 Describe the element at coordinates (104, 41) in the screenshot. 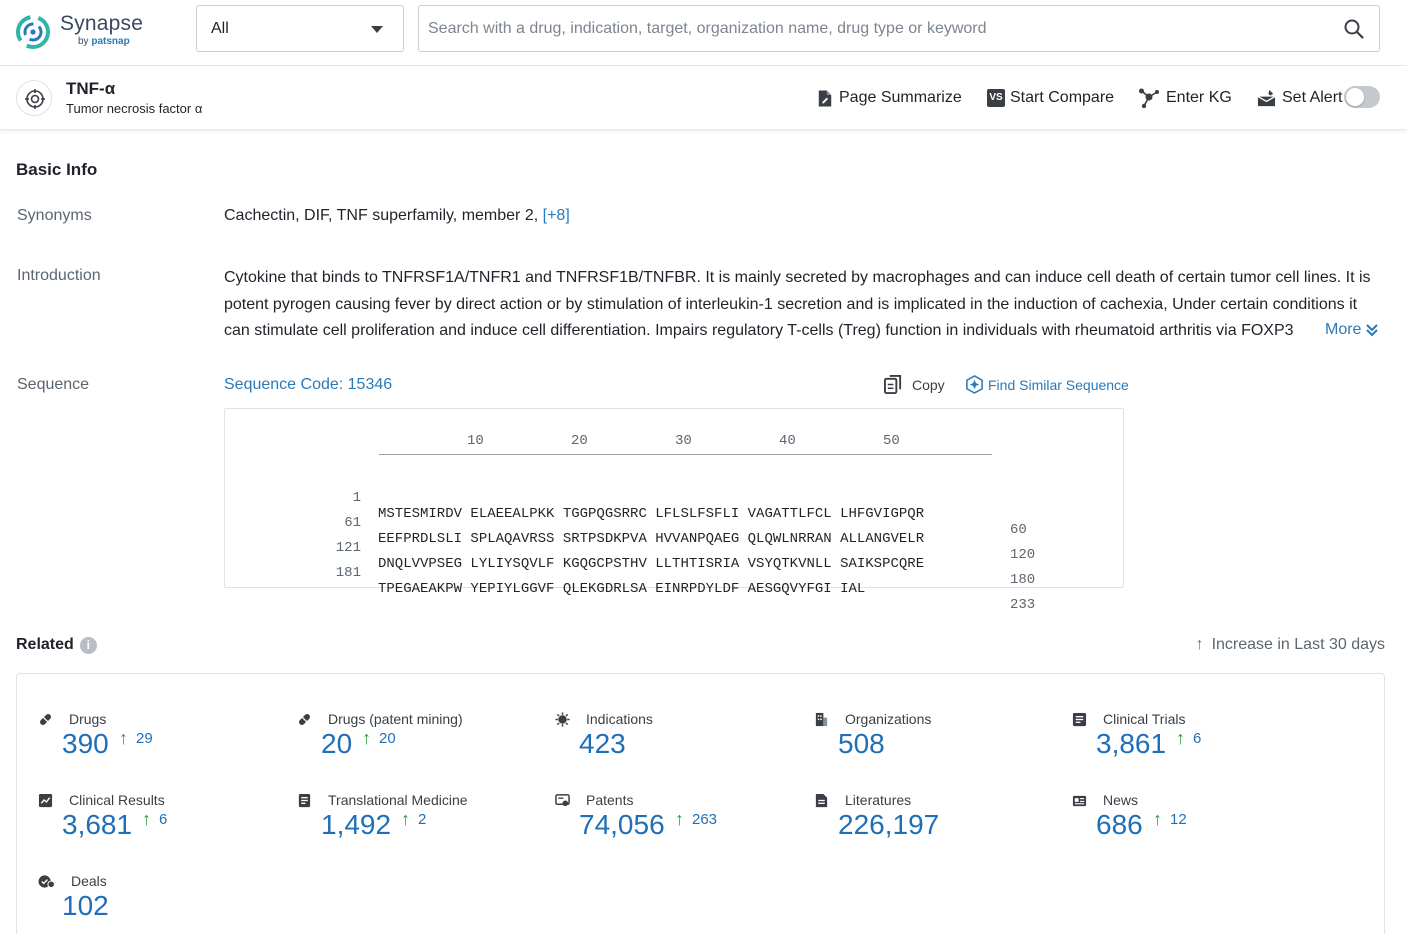

I see `app-by-line: by patsnap` at that location.